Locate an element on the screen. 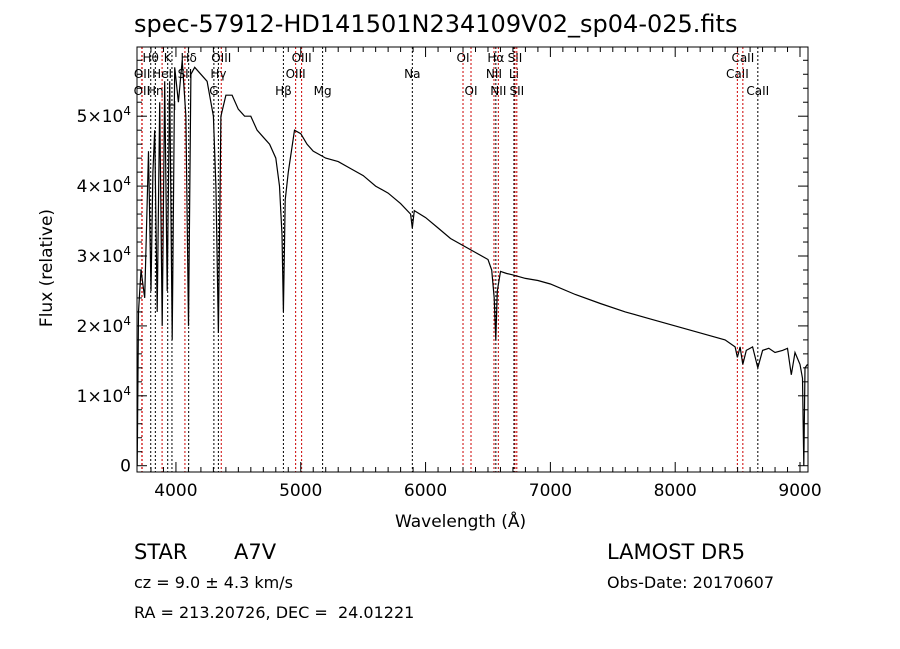  line-marker-label: Hβ is located at coordinates (283, 91).